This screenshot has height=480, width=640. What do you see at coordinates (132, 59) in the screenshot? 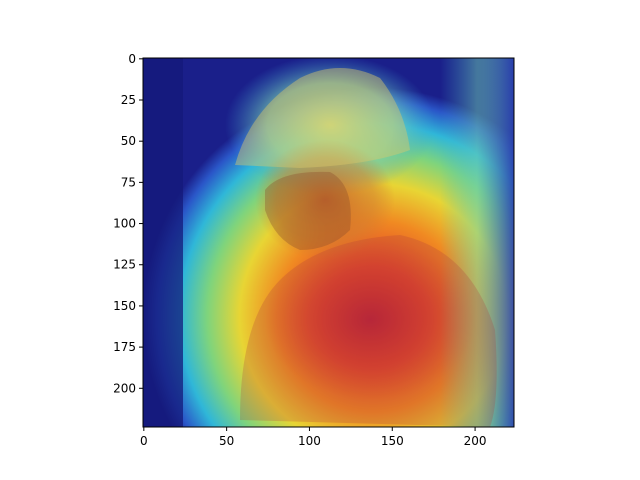
I see `y-tick-label: 0` at bounding box center [132, 59].